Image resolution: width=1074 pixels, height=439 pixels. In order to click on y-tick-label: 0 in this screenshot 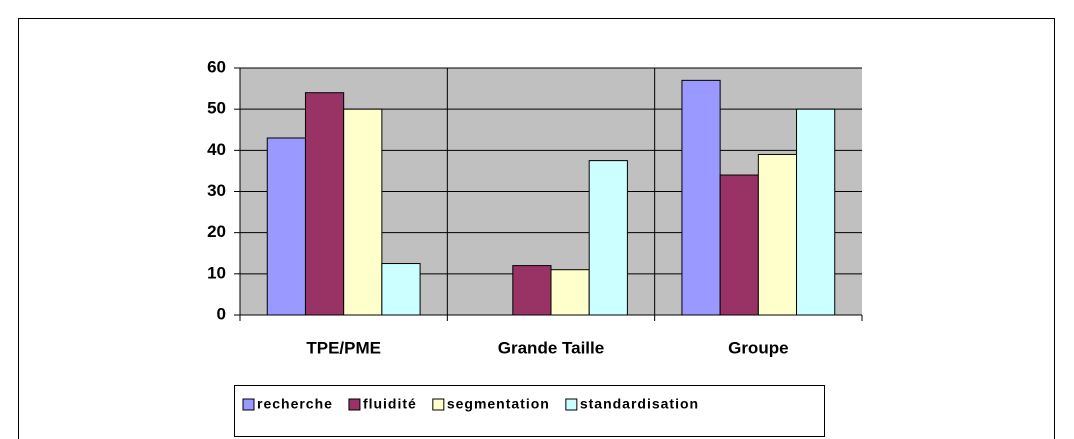, I will do `click(221, 313)`.